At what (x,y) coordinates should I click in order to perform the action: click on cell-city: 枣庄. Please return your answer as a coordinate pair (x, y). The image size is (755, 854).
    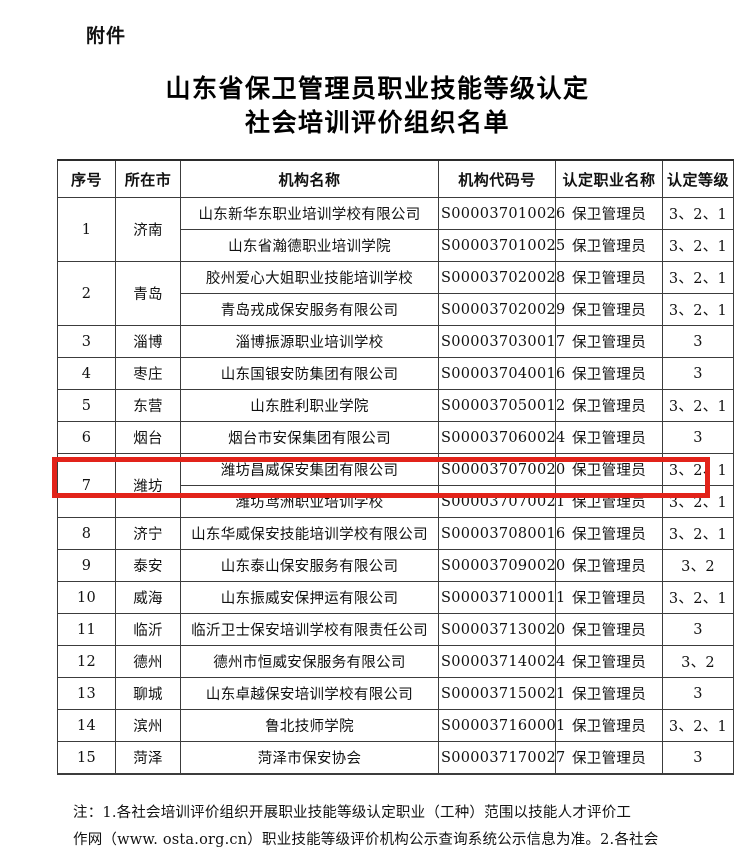
    Looking at the image, I should click on (148, 373).